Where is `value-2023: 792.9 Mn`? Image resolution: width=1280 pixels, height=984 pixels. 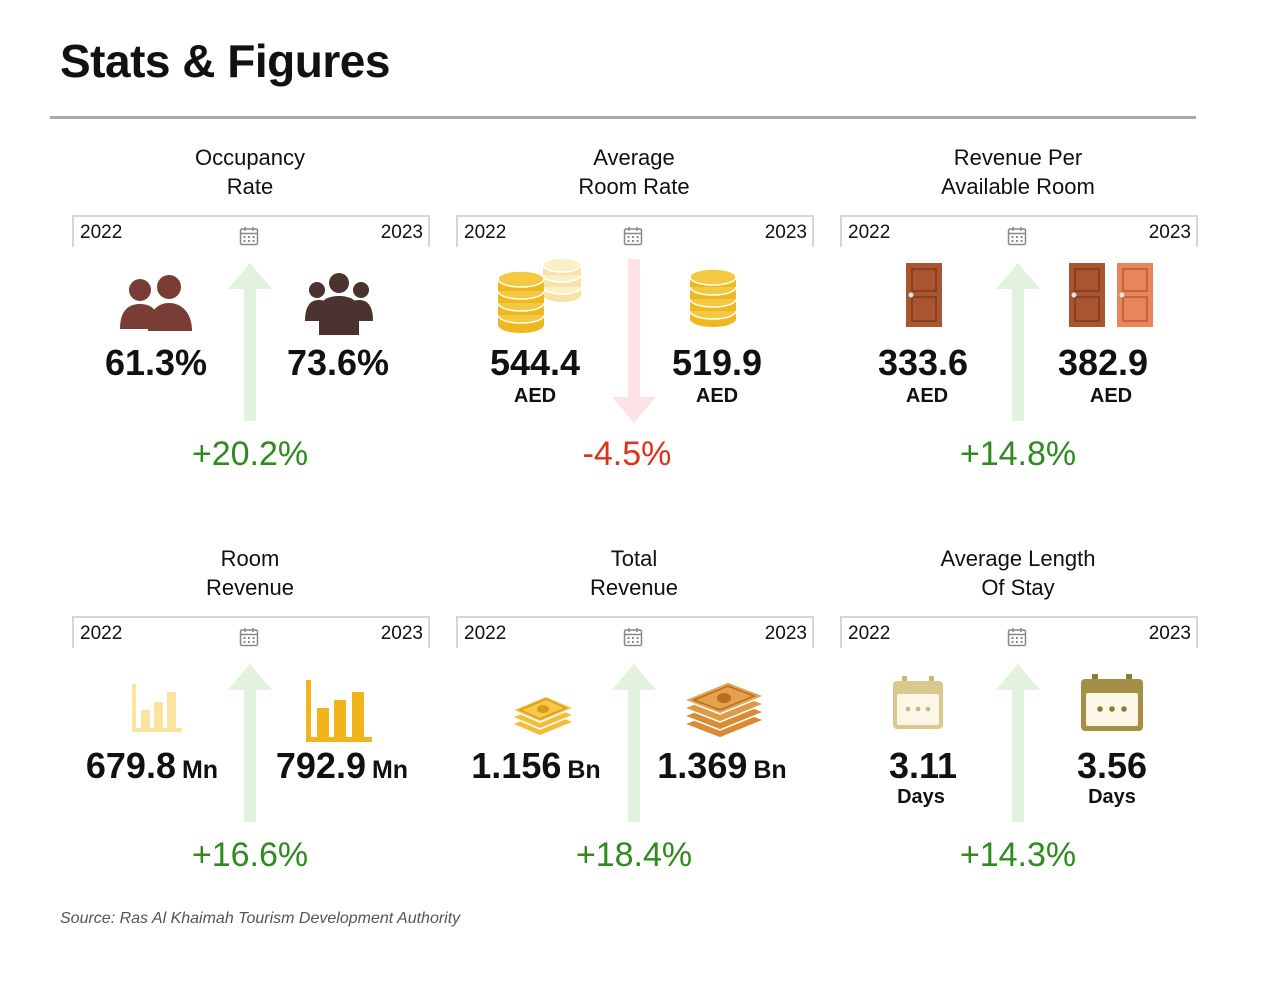 value-2023: 792.9 Mn is located at coordinates (342, 768).